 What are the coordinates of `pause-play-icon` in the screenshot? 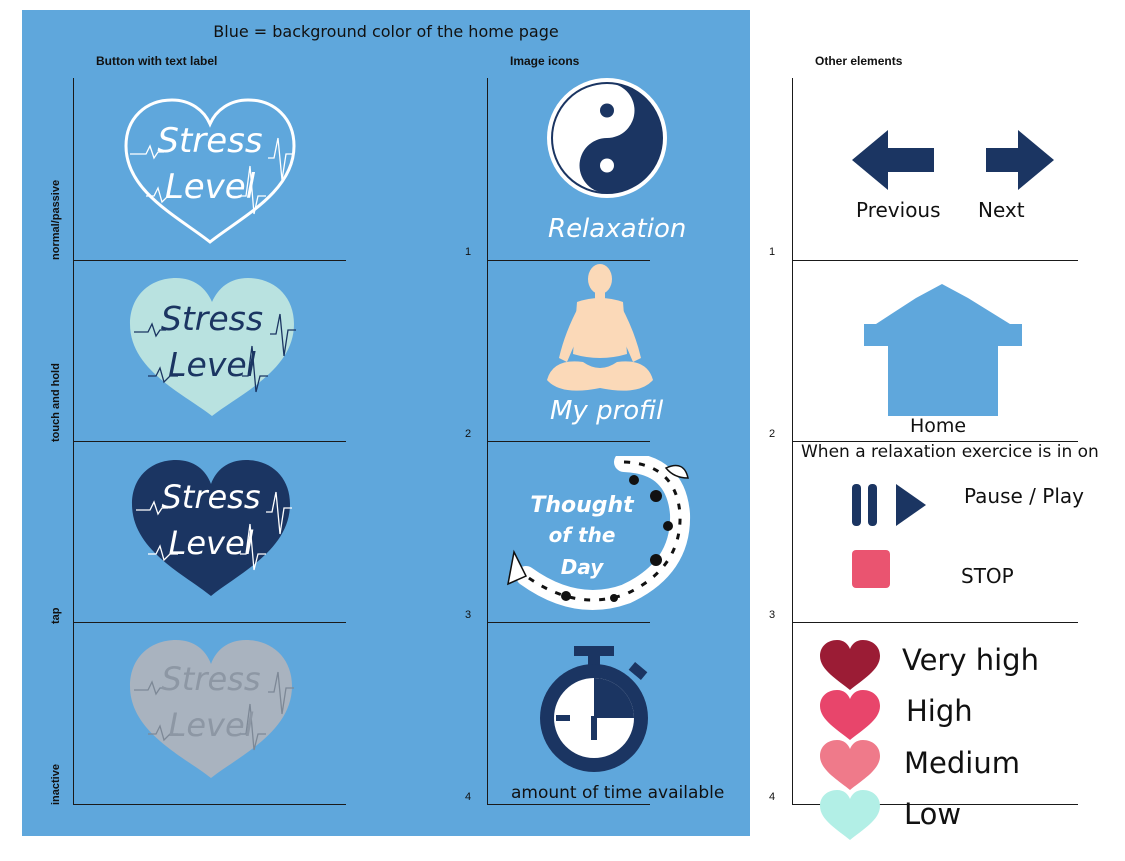 It's located at (889, 505).